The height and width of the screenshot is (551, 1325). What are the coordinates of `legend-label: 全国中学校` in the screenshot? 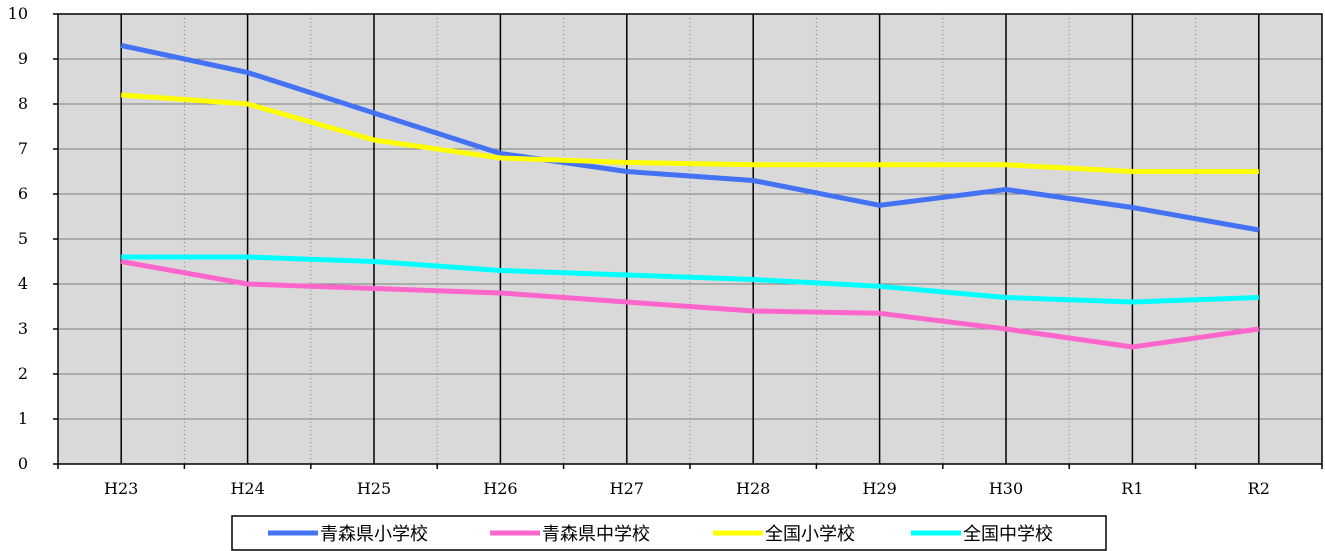 It's located at (1008, 534).